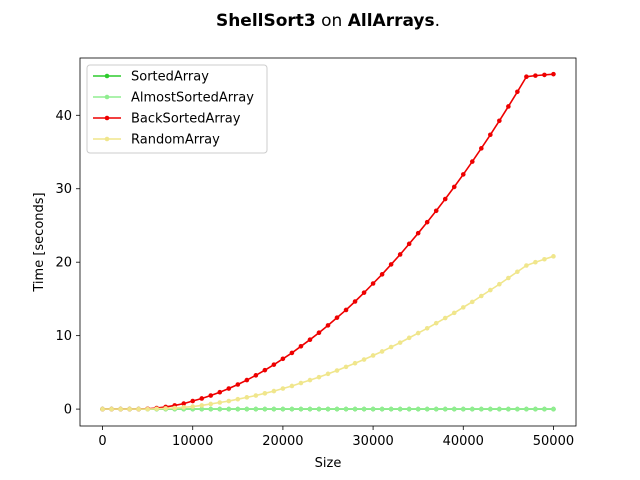 The width and height of the screenshot is (640, 480). Describe the element at coordinates (107, 97) in the screenshot. I see `legend-marker-almost-sorted-array` at that location.